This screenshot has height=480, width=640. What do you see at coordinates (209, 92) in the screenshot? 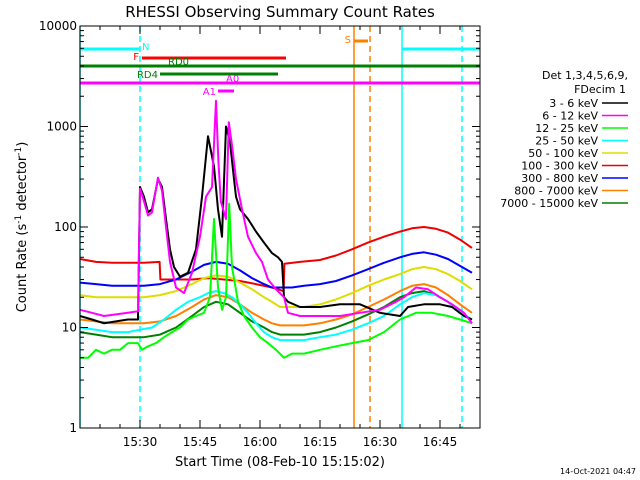
I see `flag-label-a1: A1` at bounding box center [209, 92].